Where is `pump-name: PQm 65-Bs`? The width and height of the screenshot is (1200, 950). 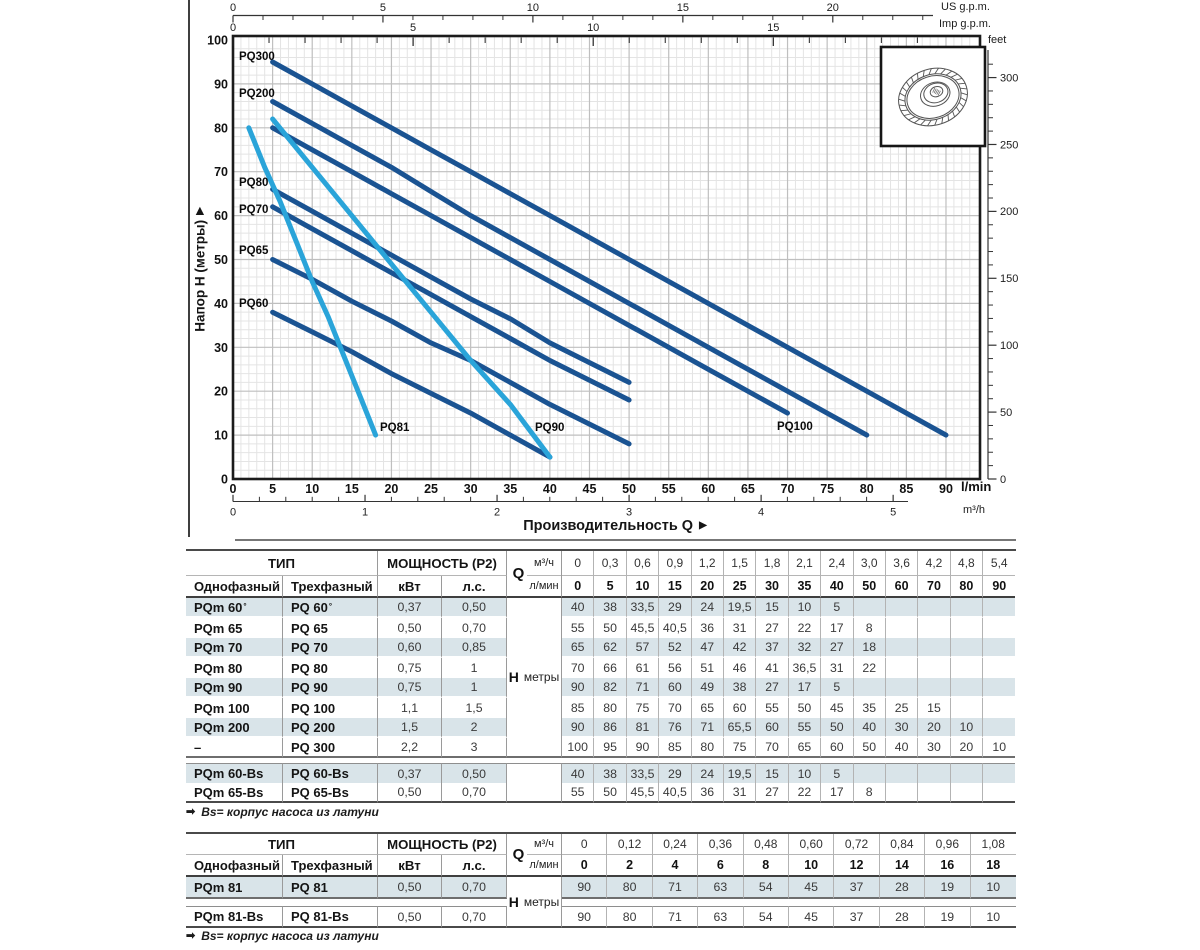 pump-name: PQm 65-Bs is located at coordinates (229, 792).